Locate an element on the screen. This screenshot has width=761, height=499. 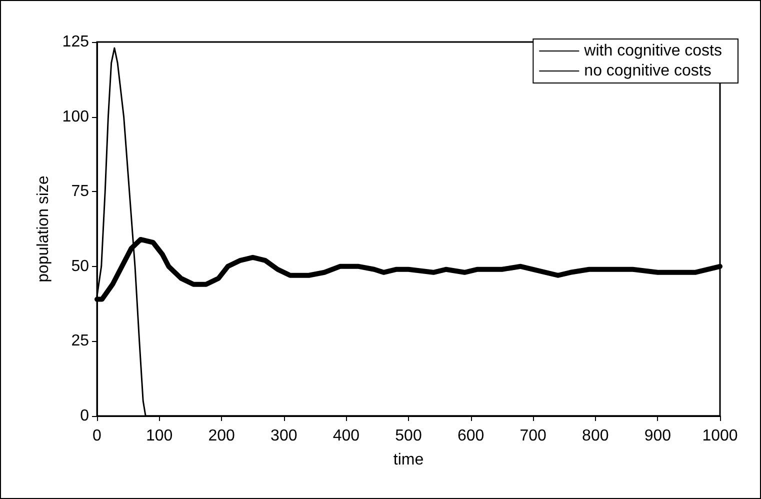
x-tick-label: 800 is located at coordinates (595, 436).